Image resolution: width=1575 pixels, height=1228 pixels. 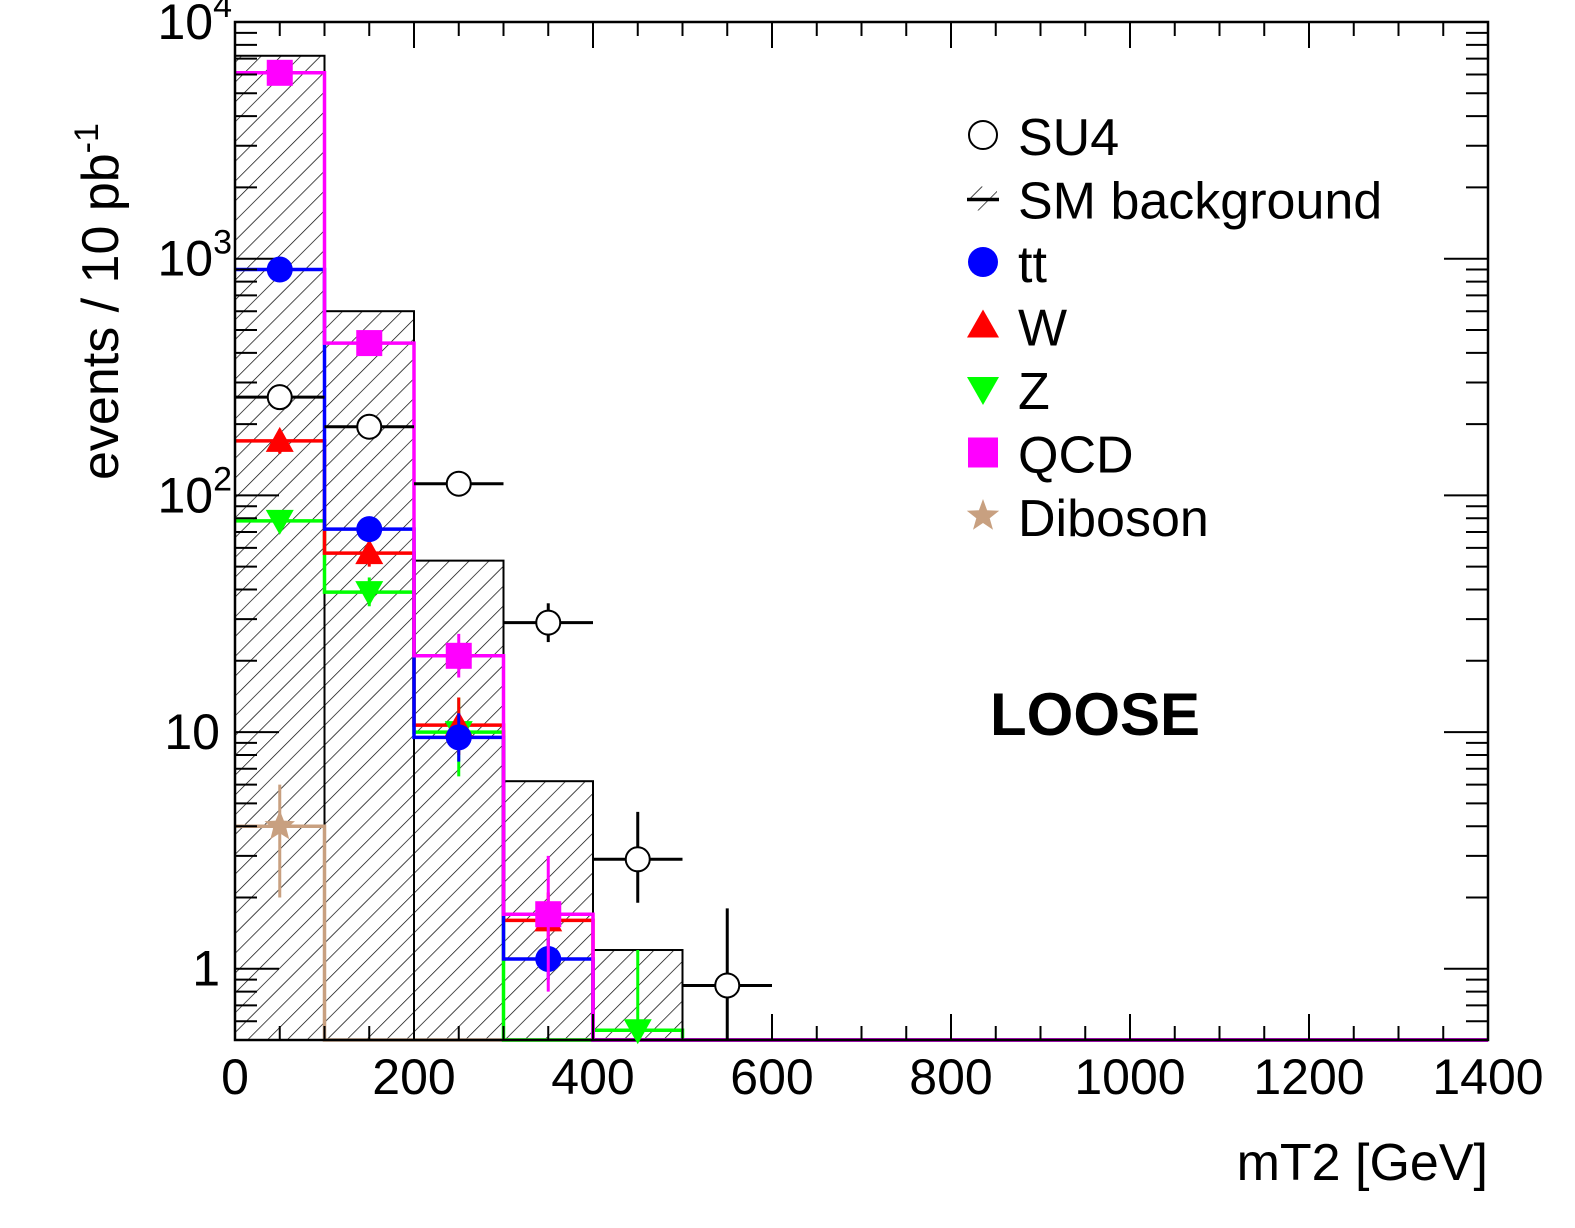 I want to click on x-axis-title: mT2 [GeV], so click(x=1362, y=1163).